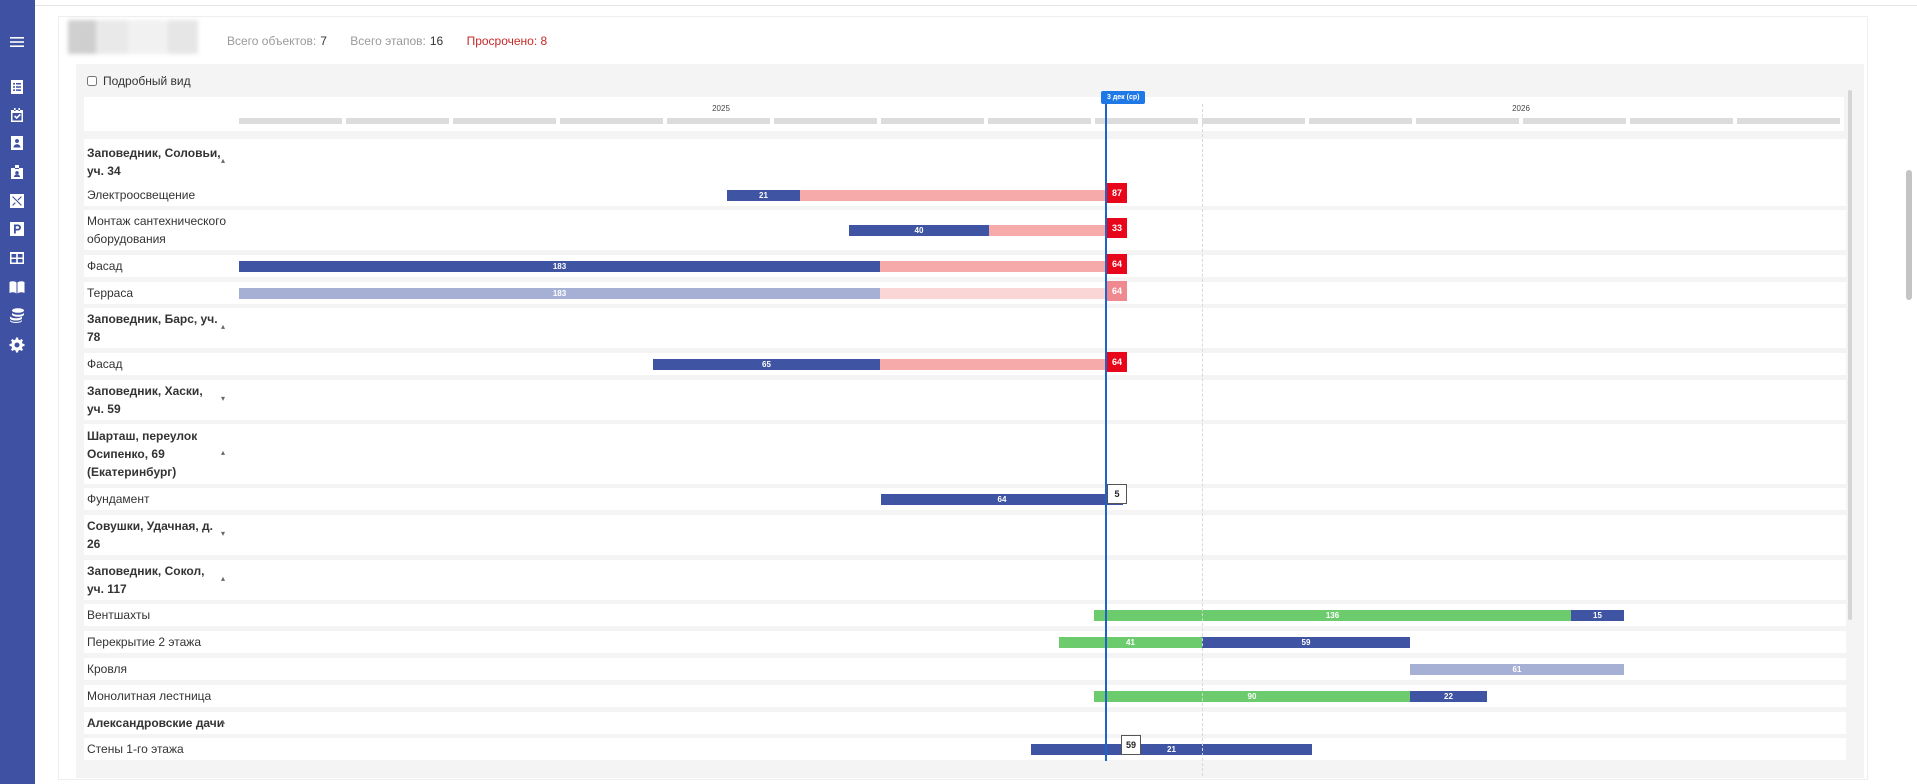 This screenshot has height=784, width=1917. Describe the element at coordinates (150, 535) in the screenshot. I see `group-label: Совушки, Удачная, д. 26` at that location.